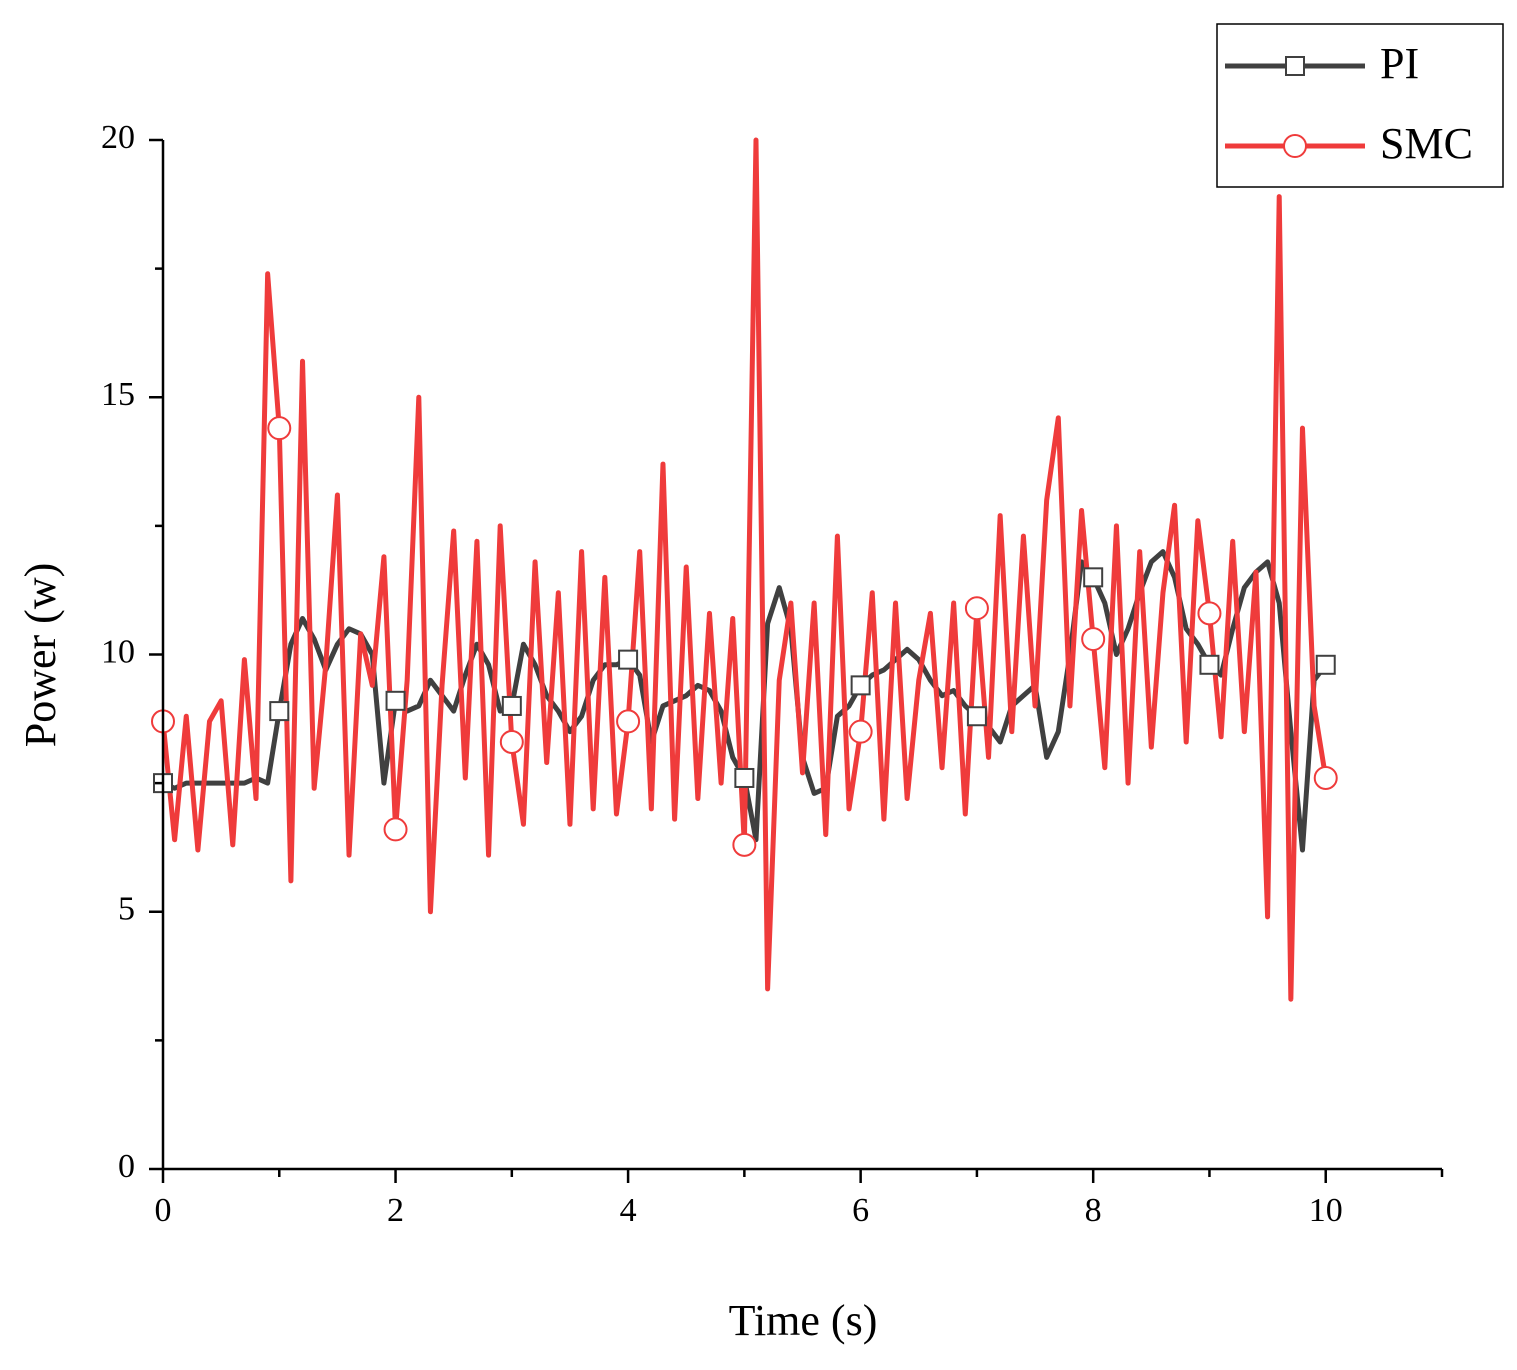  What do you see at coordinates (860, 1210) in the screenshot?
I see `x-tick-label: 6` at bounding box center [860, 1210].